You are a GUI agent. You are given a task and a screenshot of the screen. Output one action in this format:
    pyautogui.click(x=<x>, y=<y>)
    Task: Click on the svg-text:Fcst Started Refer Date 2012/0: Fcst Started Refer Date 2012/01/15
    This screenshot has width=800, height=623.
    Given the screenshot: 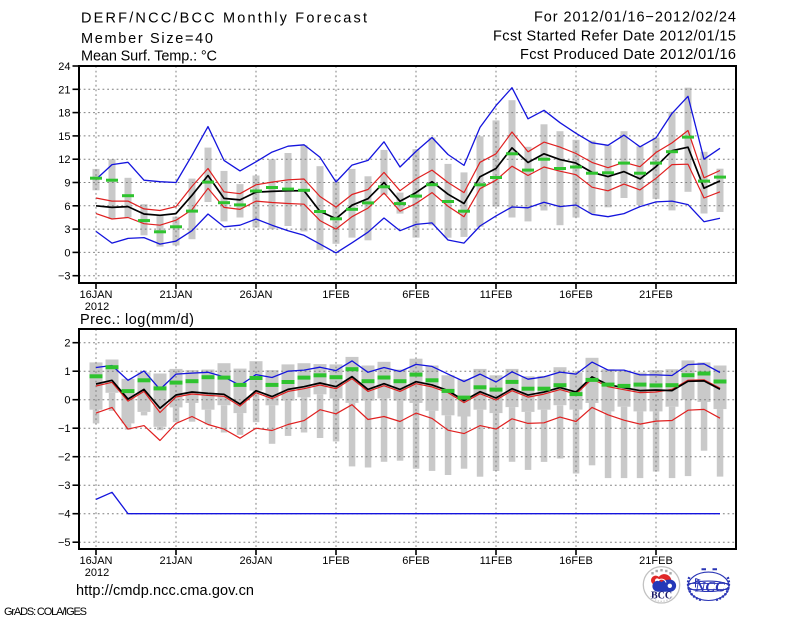 What is the action you would take?
    pyautogui.click(x=614, y=37)
    